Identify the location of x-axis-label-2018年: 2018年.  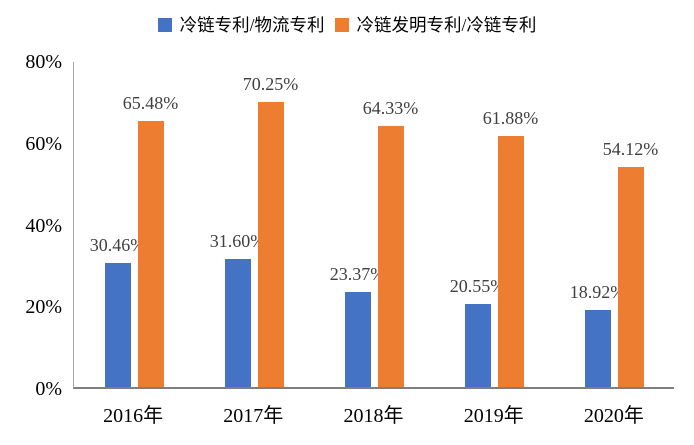
(373, 416).